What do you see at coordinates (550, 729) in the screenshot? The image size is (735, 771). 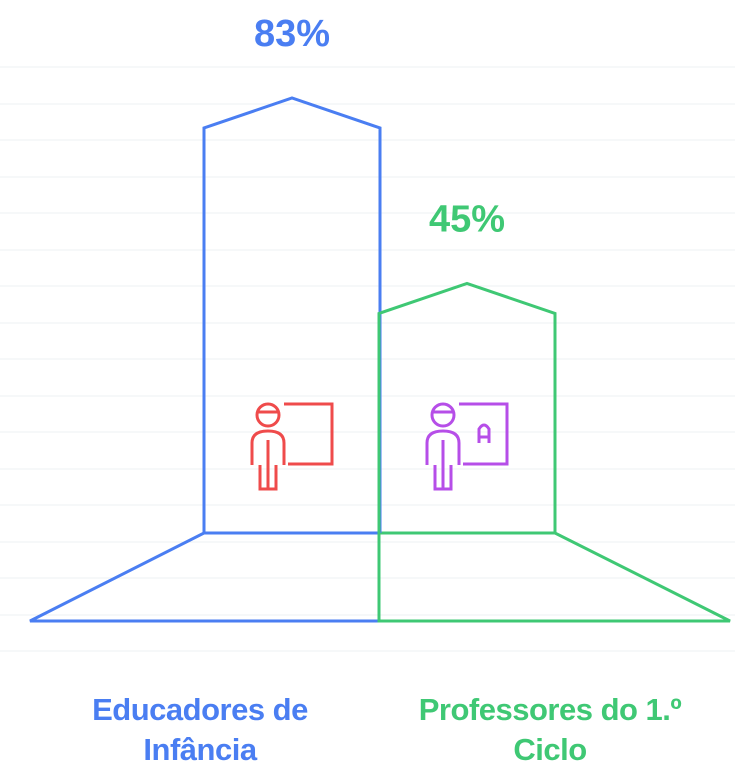 I see `category-label: Professores do 1.º Ciclo` at bounding box center [550, 729].